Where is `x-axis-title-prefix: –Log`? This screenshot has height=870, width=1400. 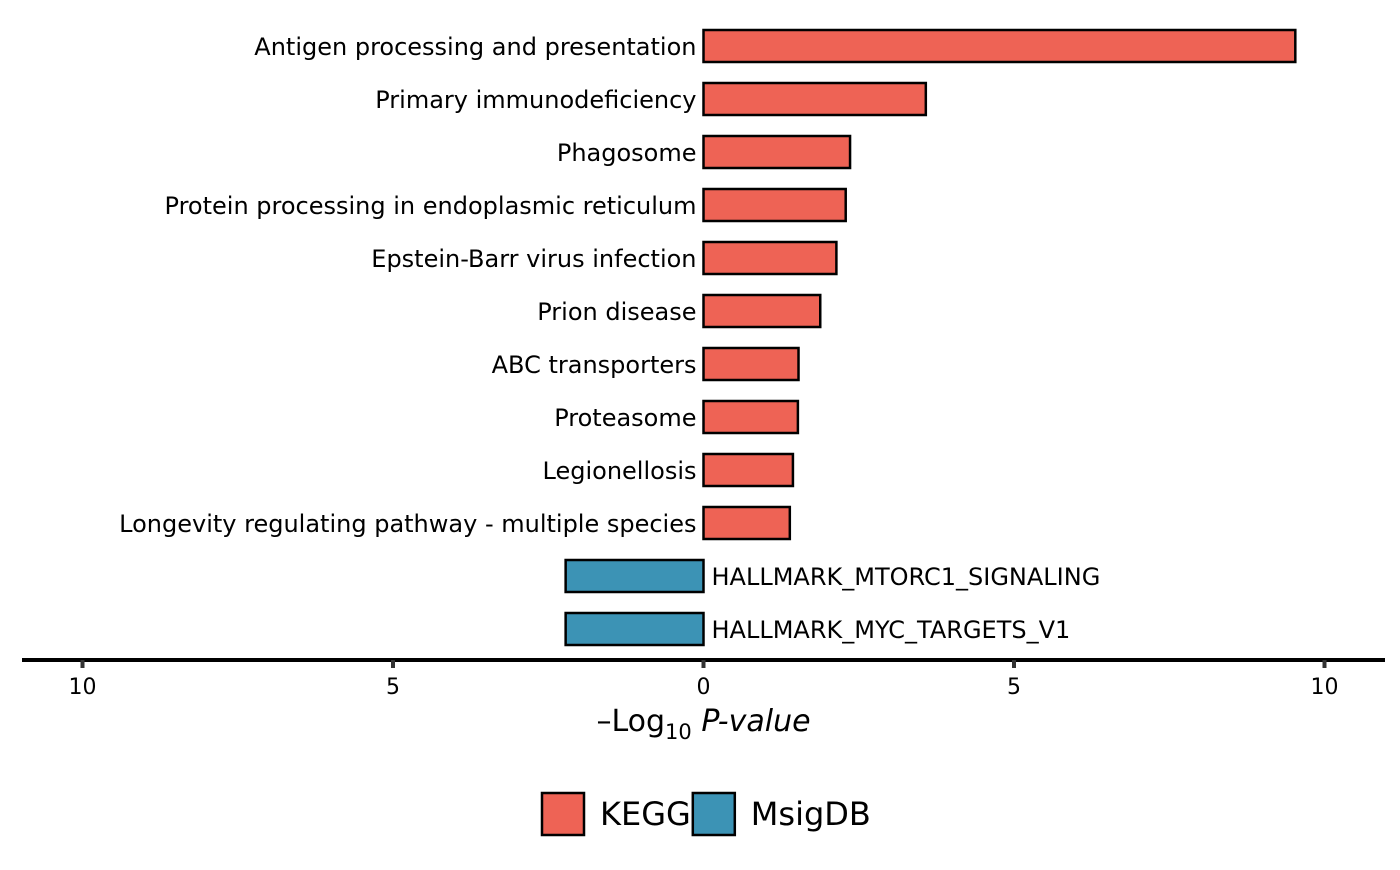
x-axis-title-prefix: –Log is located at coordinates (630, 721).